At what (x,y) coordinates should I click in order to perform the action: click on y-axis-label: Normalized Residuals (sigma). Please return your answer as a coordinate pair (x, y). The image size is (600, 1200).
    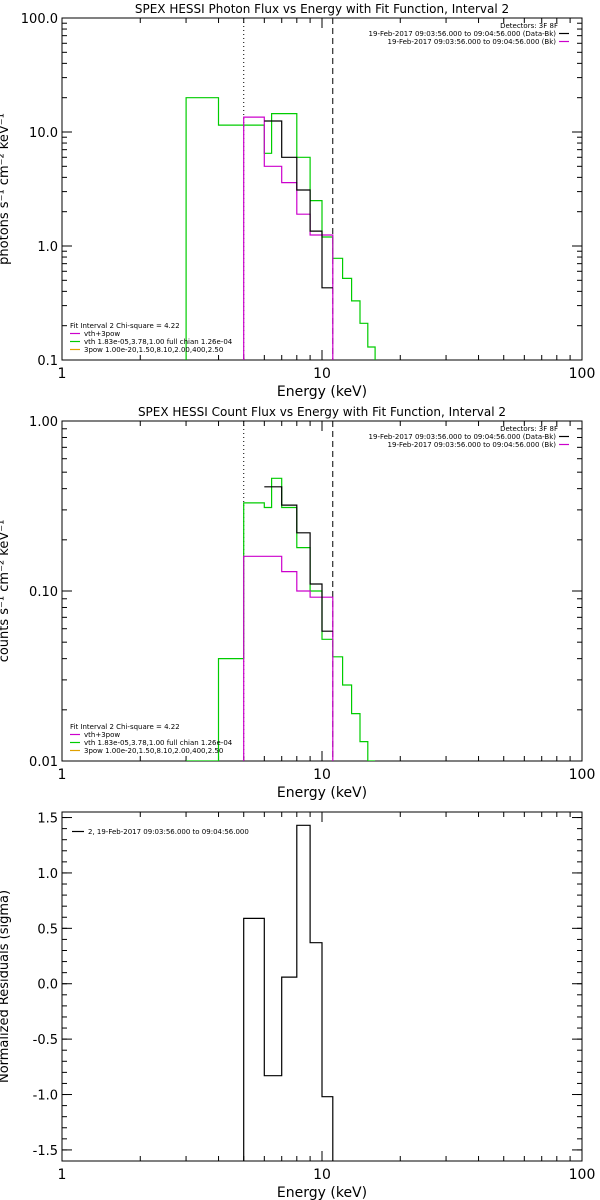
    Looking at the image, I should click on (6, 986).